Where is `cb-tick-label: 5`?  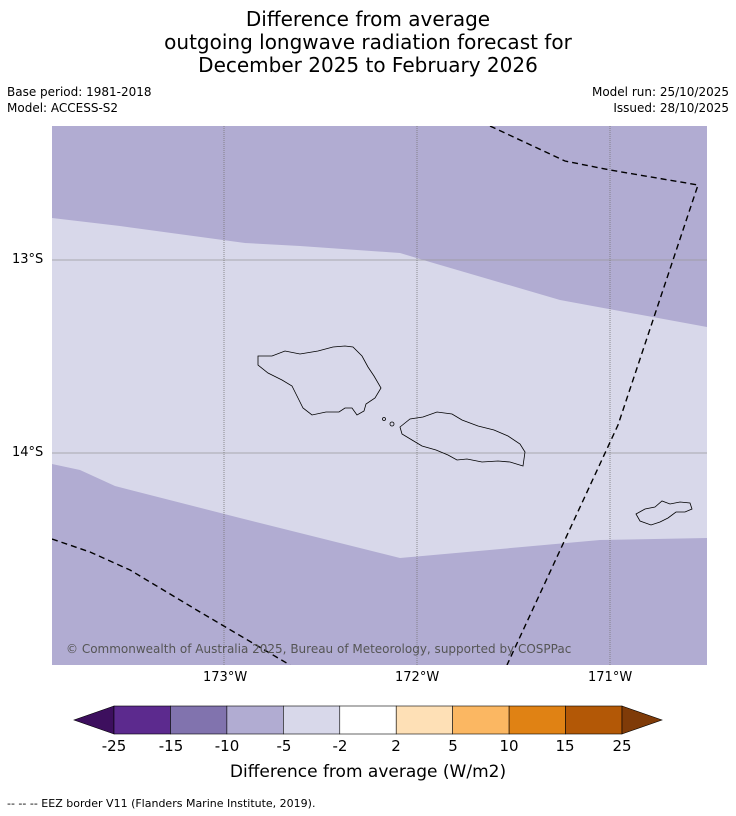 cb-tick-label: 5 is located at coordinates (453, 746).